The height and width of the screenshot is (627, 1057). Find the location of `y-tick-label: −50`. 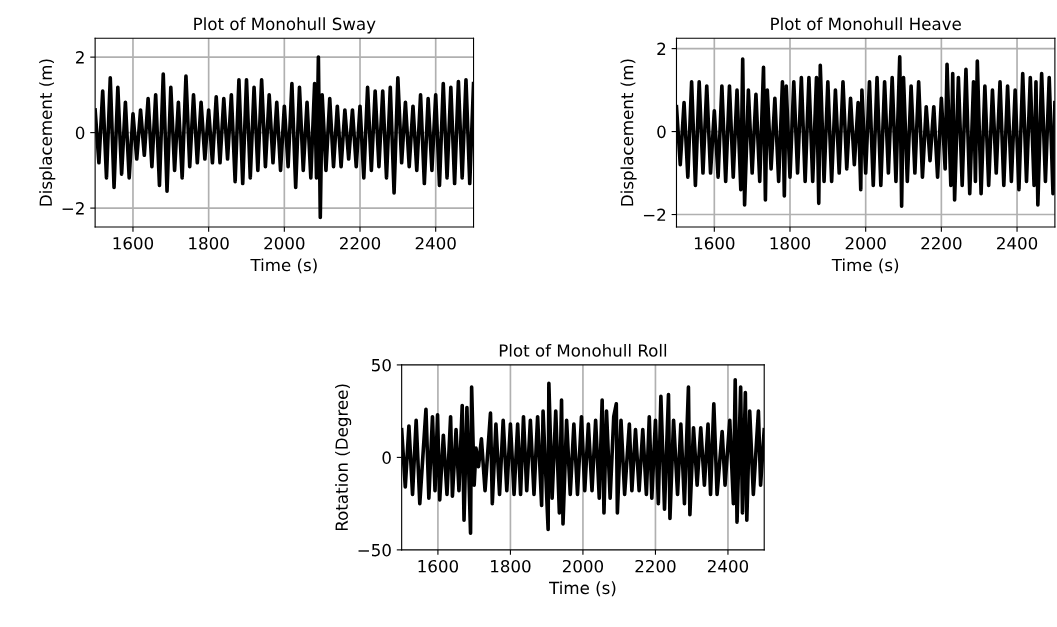

y-tick-label: −50 is located at coordinates (374, 550).